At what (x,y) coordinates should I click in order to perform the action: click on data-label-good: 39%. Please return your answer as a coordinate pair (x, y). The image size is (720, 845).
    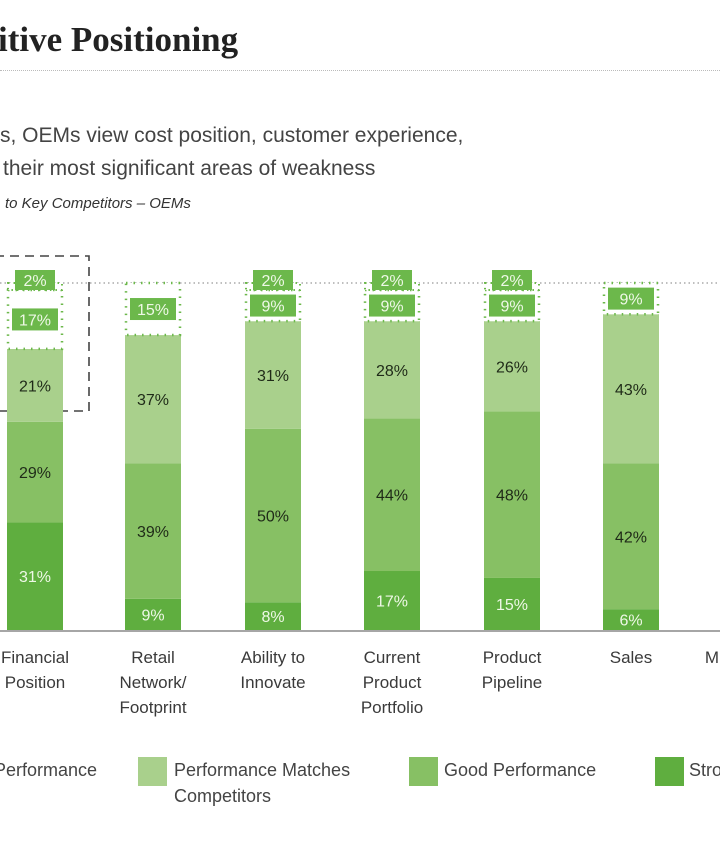
    Looking at the image, I should click on (153, 532).